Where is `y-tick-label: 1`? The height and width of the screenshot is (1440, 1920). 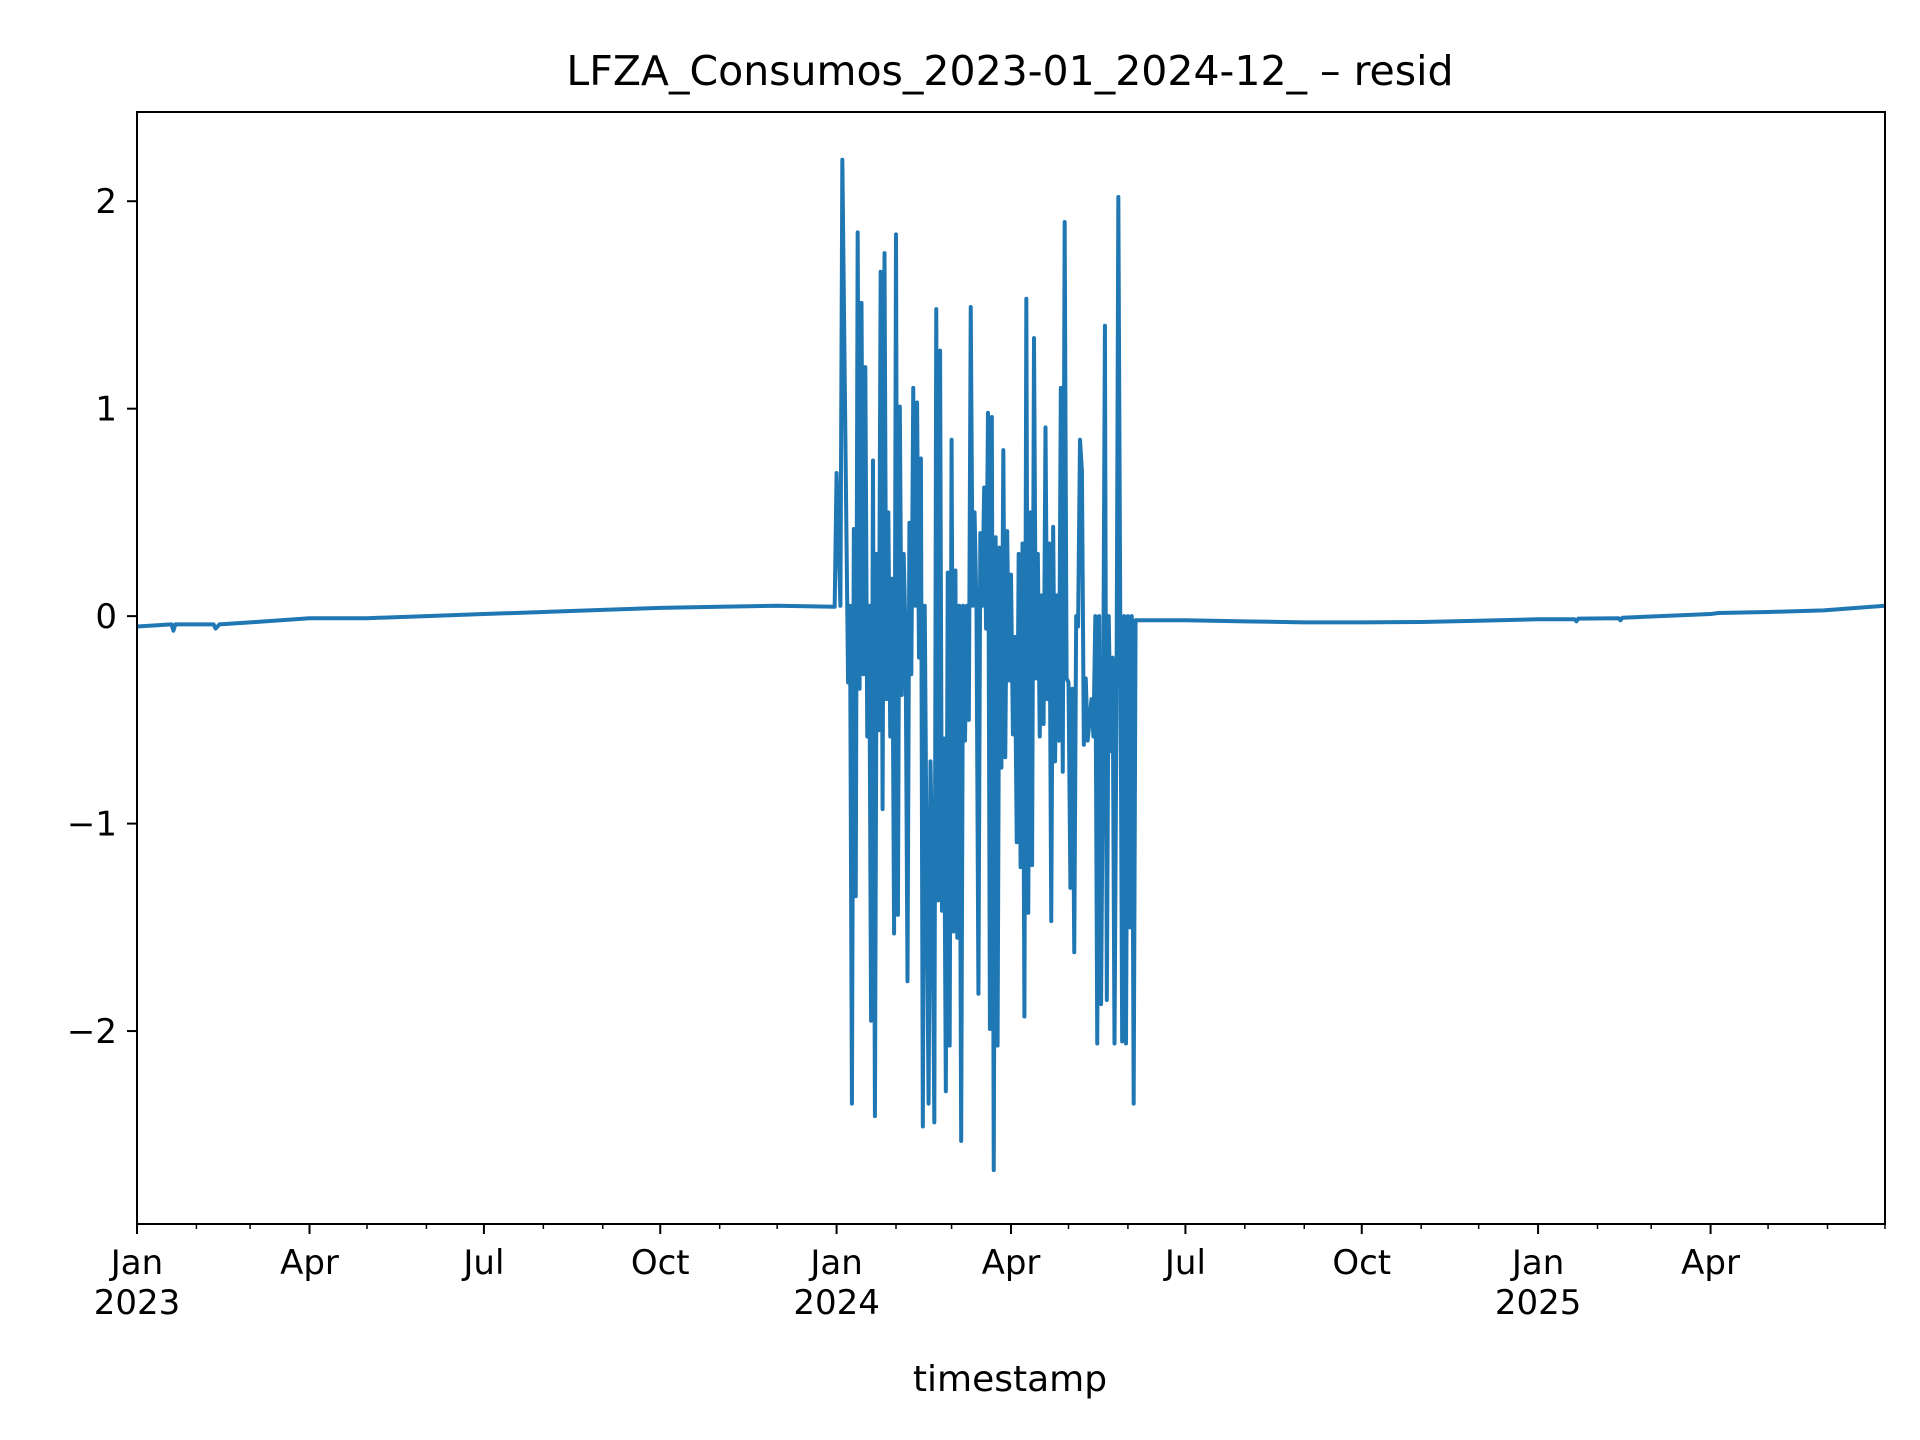 y-tick-label: 1 is located at coordinates (106, 410).